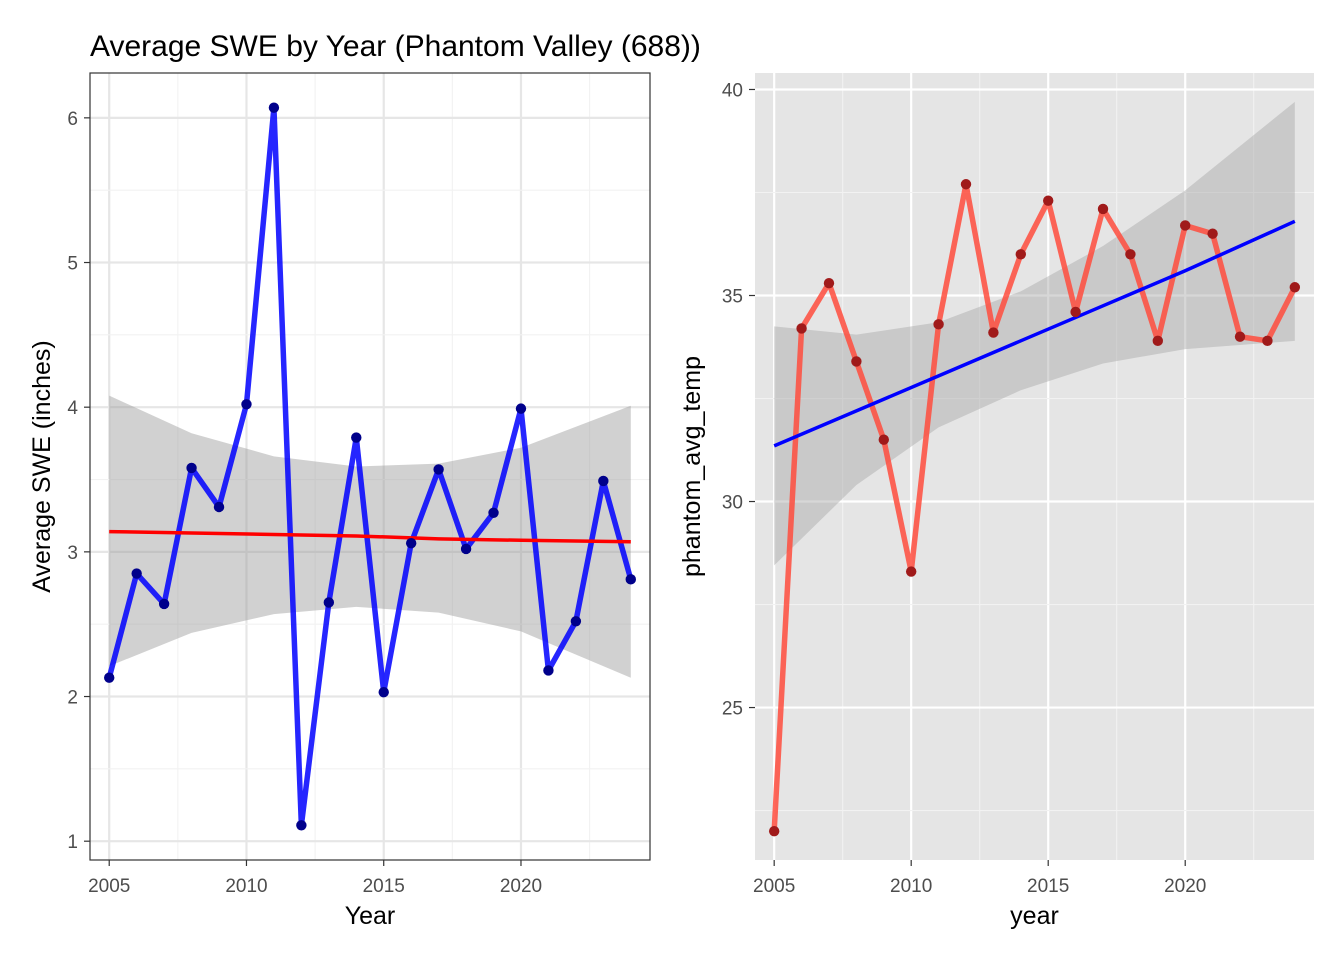  Describe the element at coordinates (732, 90) in the screenshot. I see `y-tick-label: 40` at that location.